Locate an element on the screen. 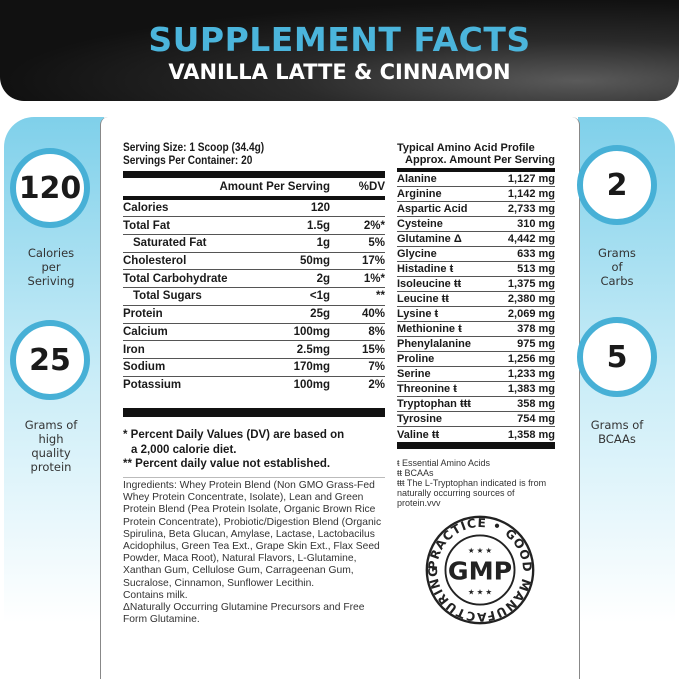 The image size is (679, 679). carbs-badge: 2 is located at coordinates (617, 185).